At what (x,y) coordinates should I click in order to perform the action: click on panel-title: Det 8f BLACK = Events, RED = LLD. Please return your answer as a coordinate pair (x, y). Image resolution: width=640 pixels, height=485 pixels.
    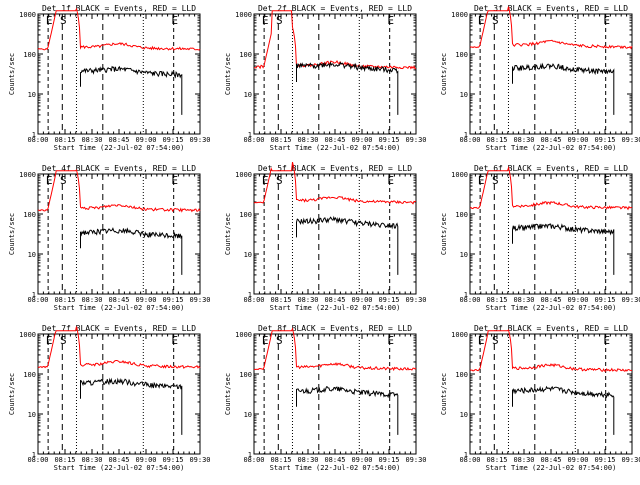
    Looking at the image, I should click on (335, 328).